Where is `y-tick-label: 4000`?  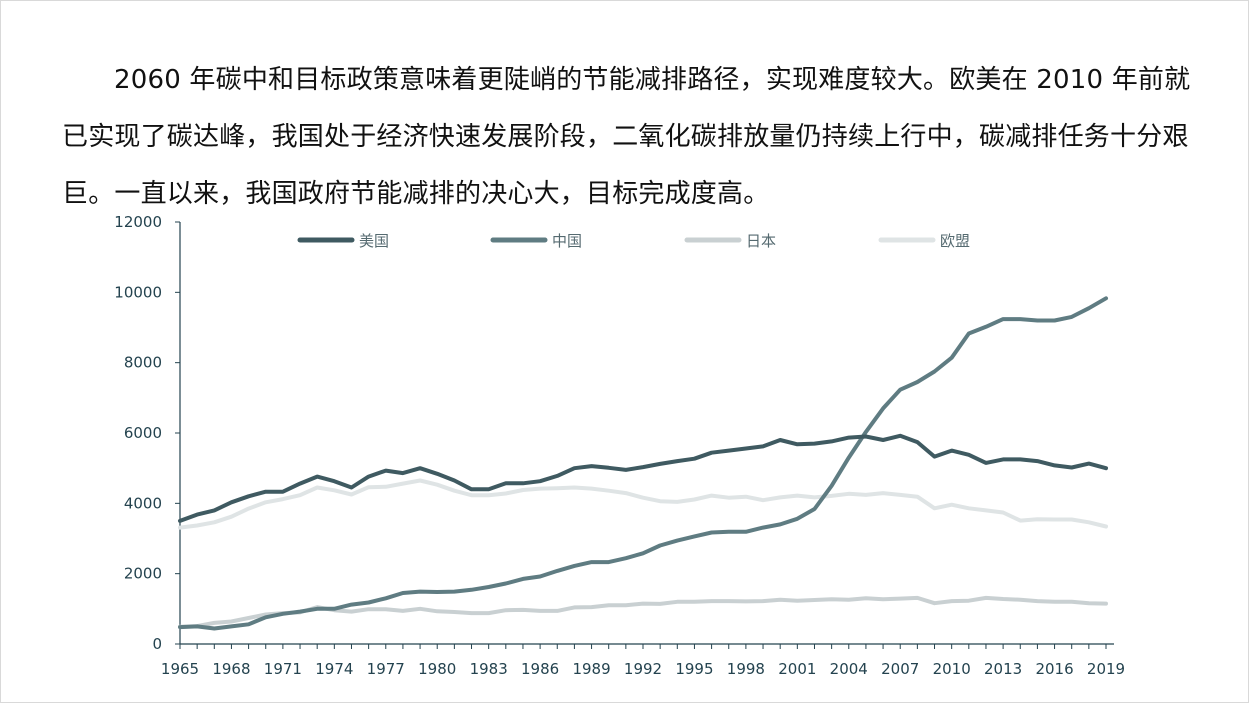
y-tick-label: 4000 is located at coordinates (143, 503).